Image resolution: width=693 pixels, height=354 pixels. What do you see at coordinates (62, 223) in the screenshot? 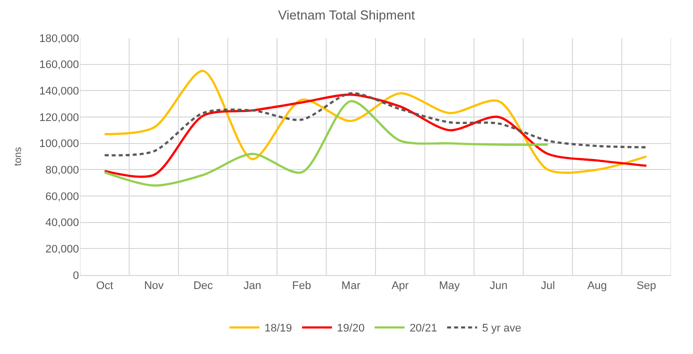
I see `y-tick-label: 40,000` at bounding box center [62, 223].